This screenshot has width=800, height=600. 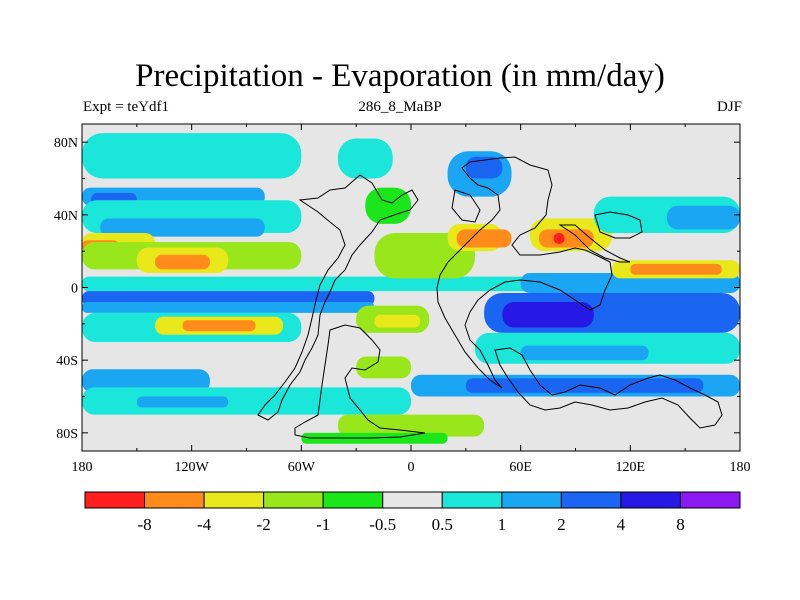 What do you see at coordinates (144, 524) in the screenshot?
I see `colorbar-label: -8` at bounding box center [144, 524].